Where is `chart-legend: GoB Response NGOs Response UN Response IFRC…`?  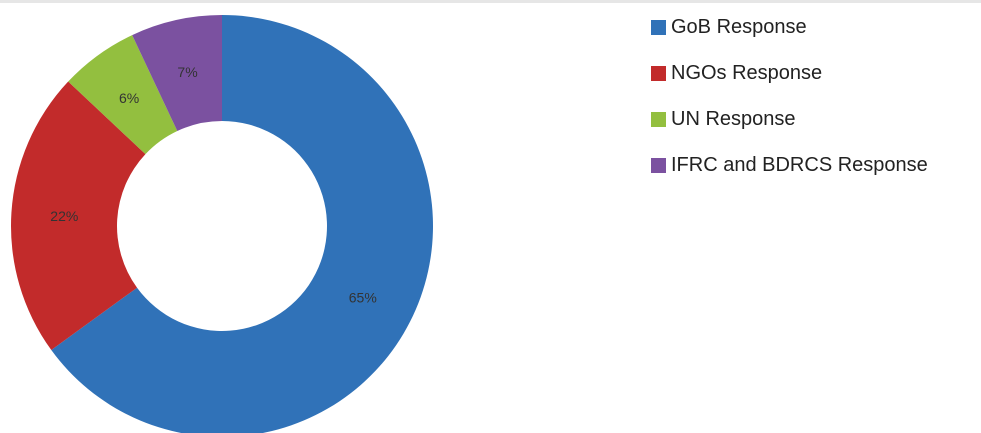 chart-legend: GoB Response NGOs Response UN Response IFRC… is located at coordinates (789, 106).